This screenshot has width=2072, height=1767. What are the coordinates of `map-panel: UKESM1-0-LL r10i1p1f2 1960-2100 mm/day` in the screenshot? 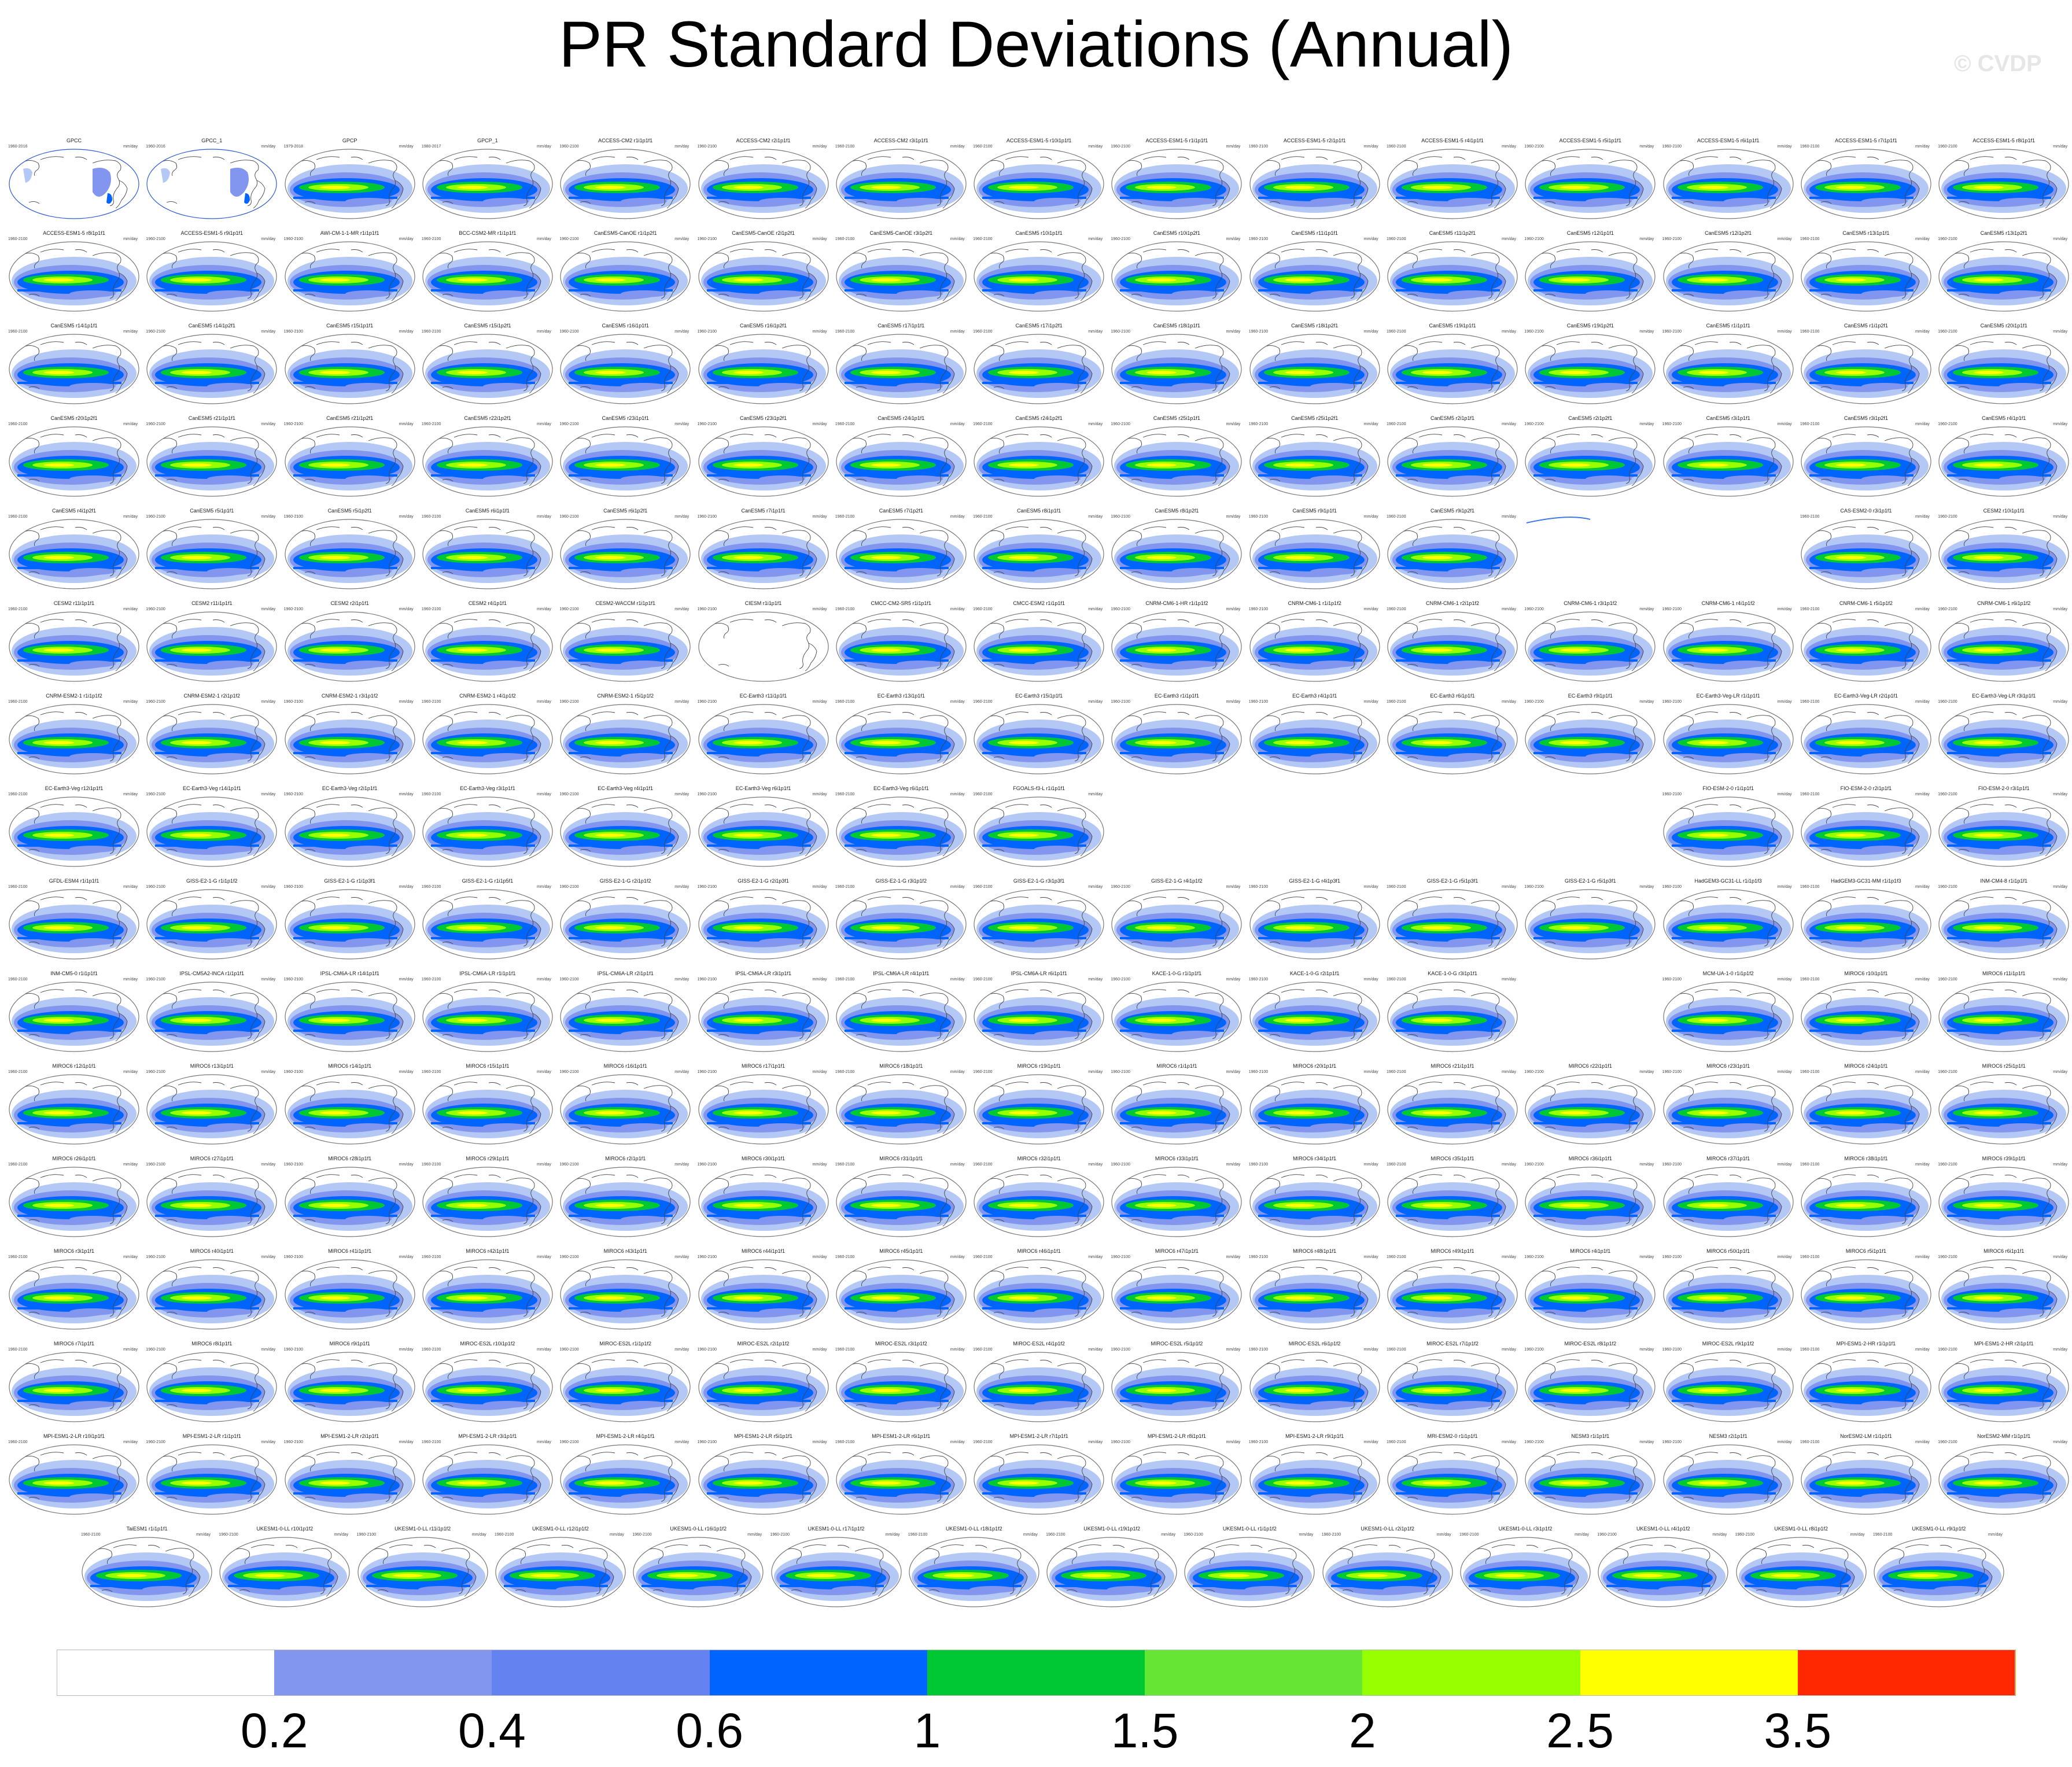 It's located at (284, 1569).